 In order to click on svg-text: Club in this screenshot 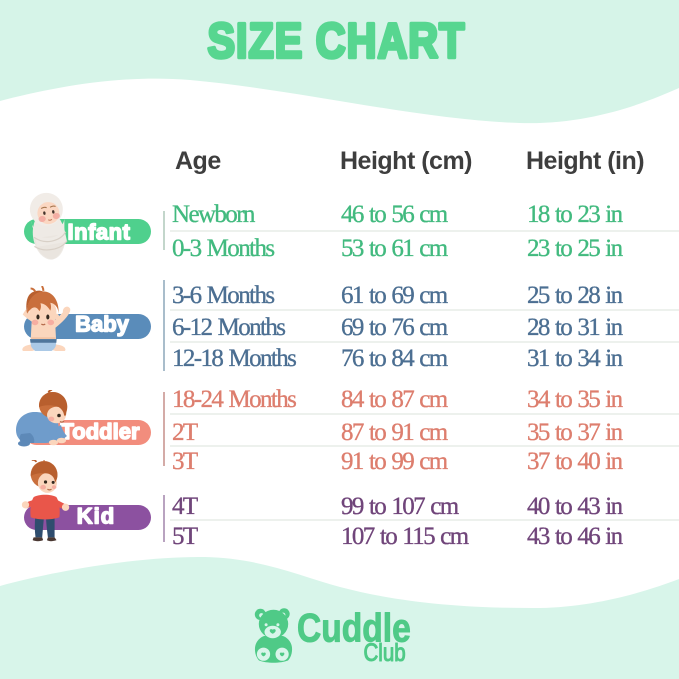, I will do `click(385, 652)`.